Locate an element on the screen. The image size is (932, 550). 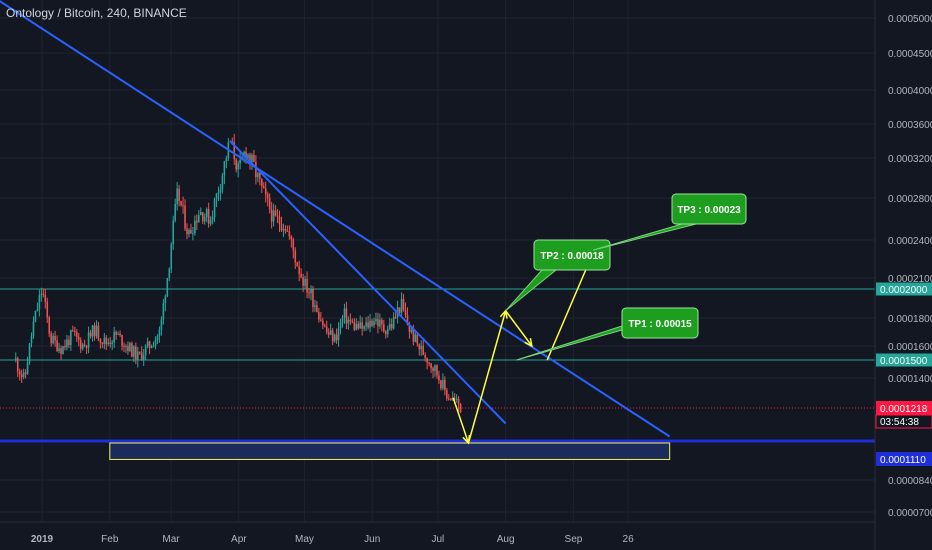
time-axis: 2019 Feb Mar Apr May Jun Jul Aug Sep 26 is located at coordinates (332, 539).